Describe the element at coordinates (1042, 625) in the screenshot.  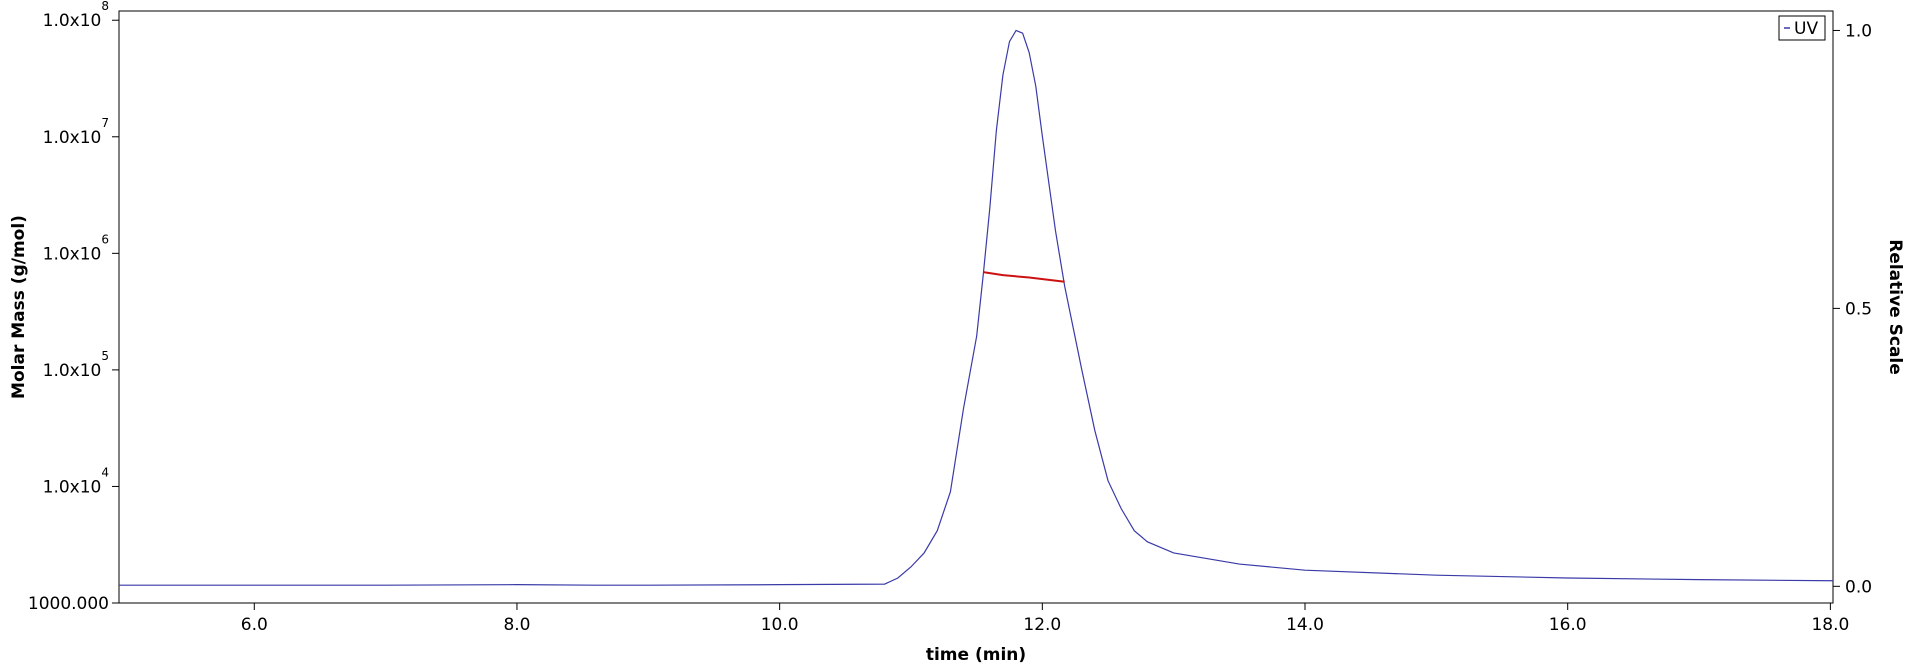
I see `x-tick-label: 12.0` at that location.